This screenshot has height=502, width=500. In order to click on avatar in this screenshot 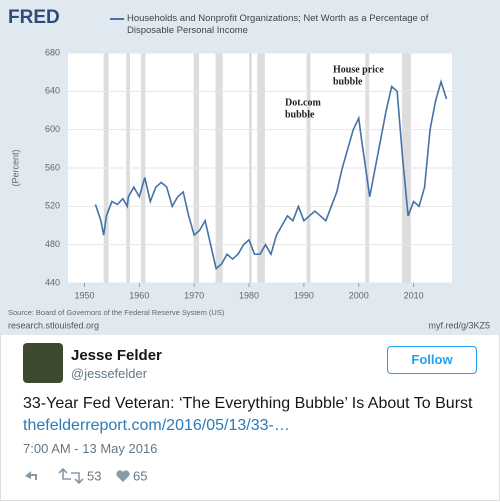, I will do `click(43, 363)`.